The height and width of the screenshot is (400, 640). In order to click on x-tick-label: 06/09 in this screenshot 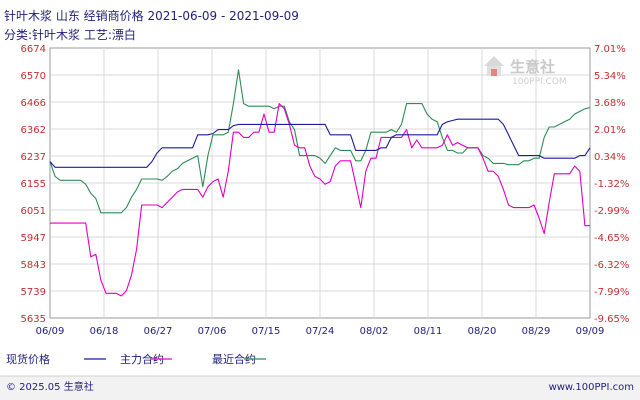, I will do `click(50, 331)`.